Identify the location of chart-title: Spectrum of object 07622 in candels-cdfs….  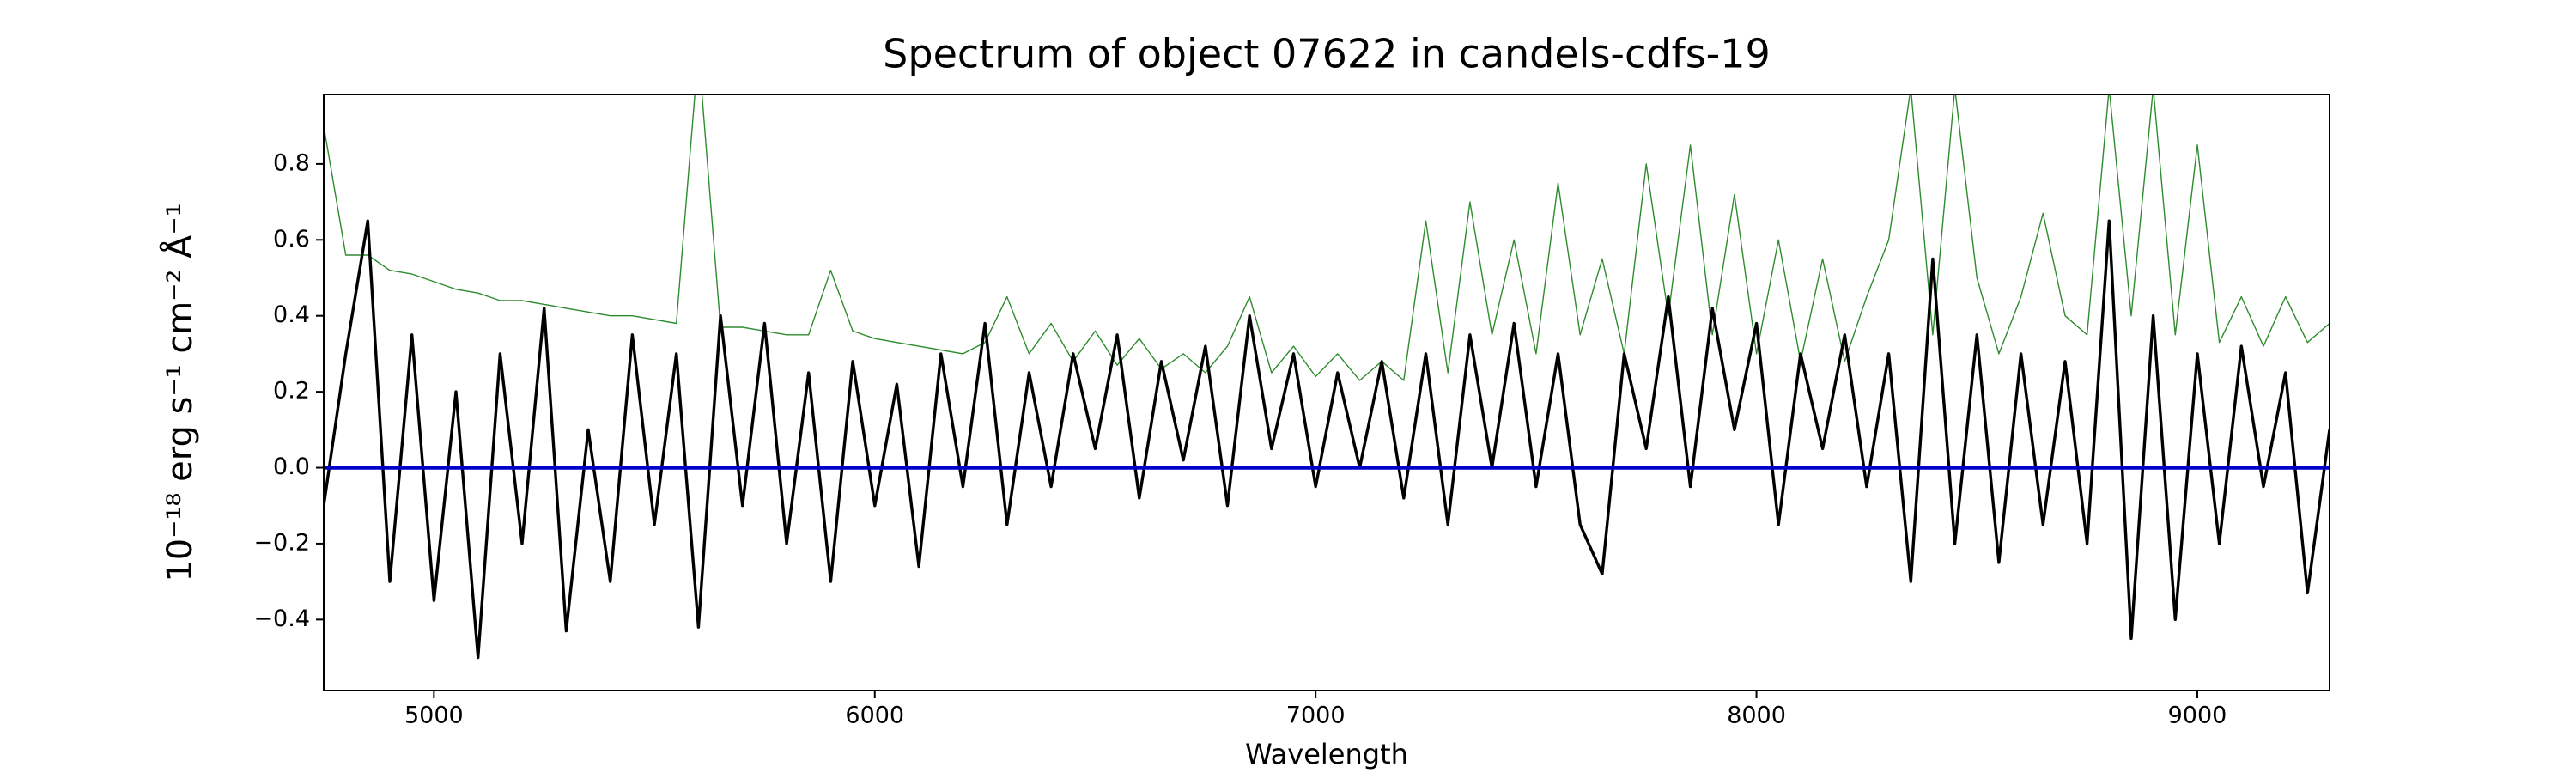
(1327, 54).